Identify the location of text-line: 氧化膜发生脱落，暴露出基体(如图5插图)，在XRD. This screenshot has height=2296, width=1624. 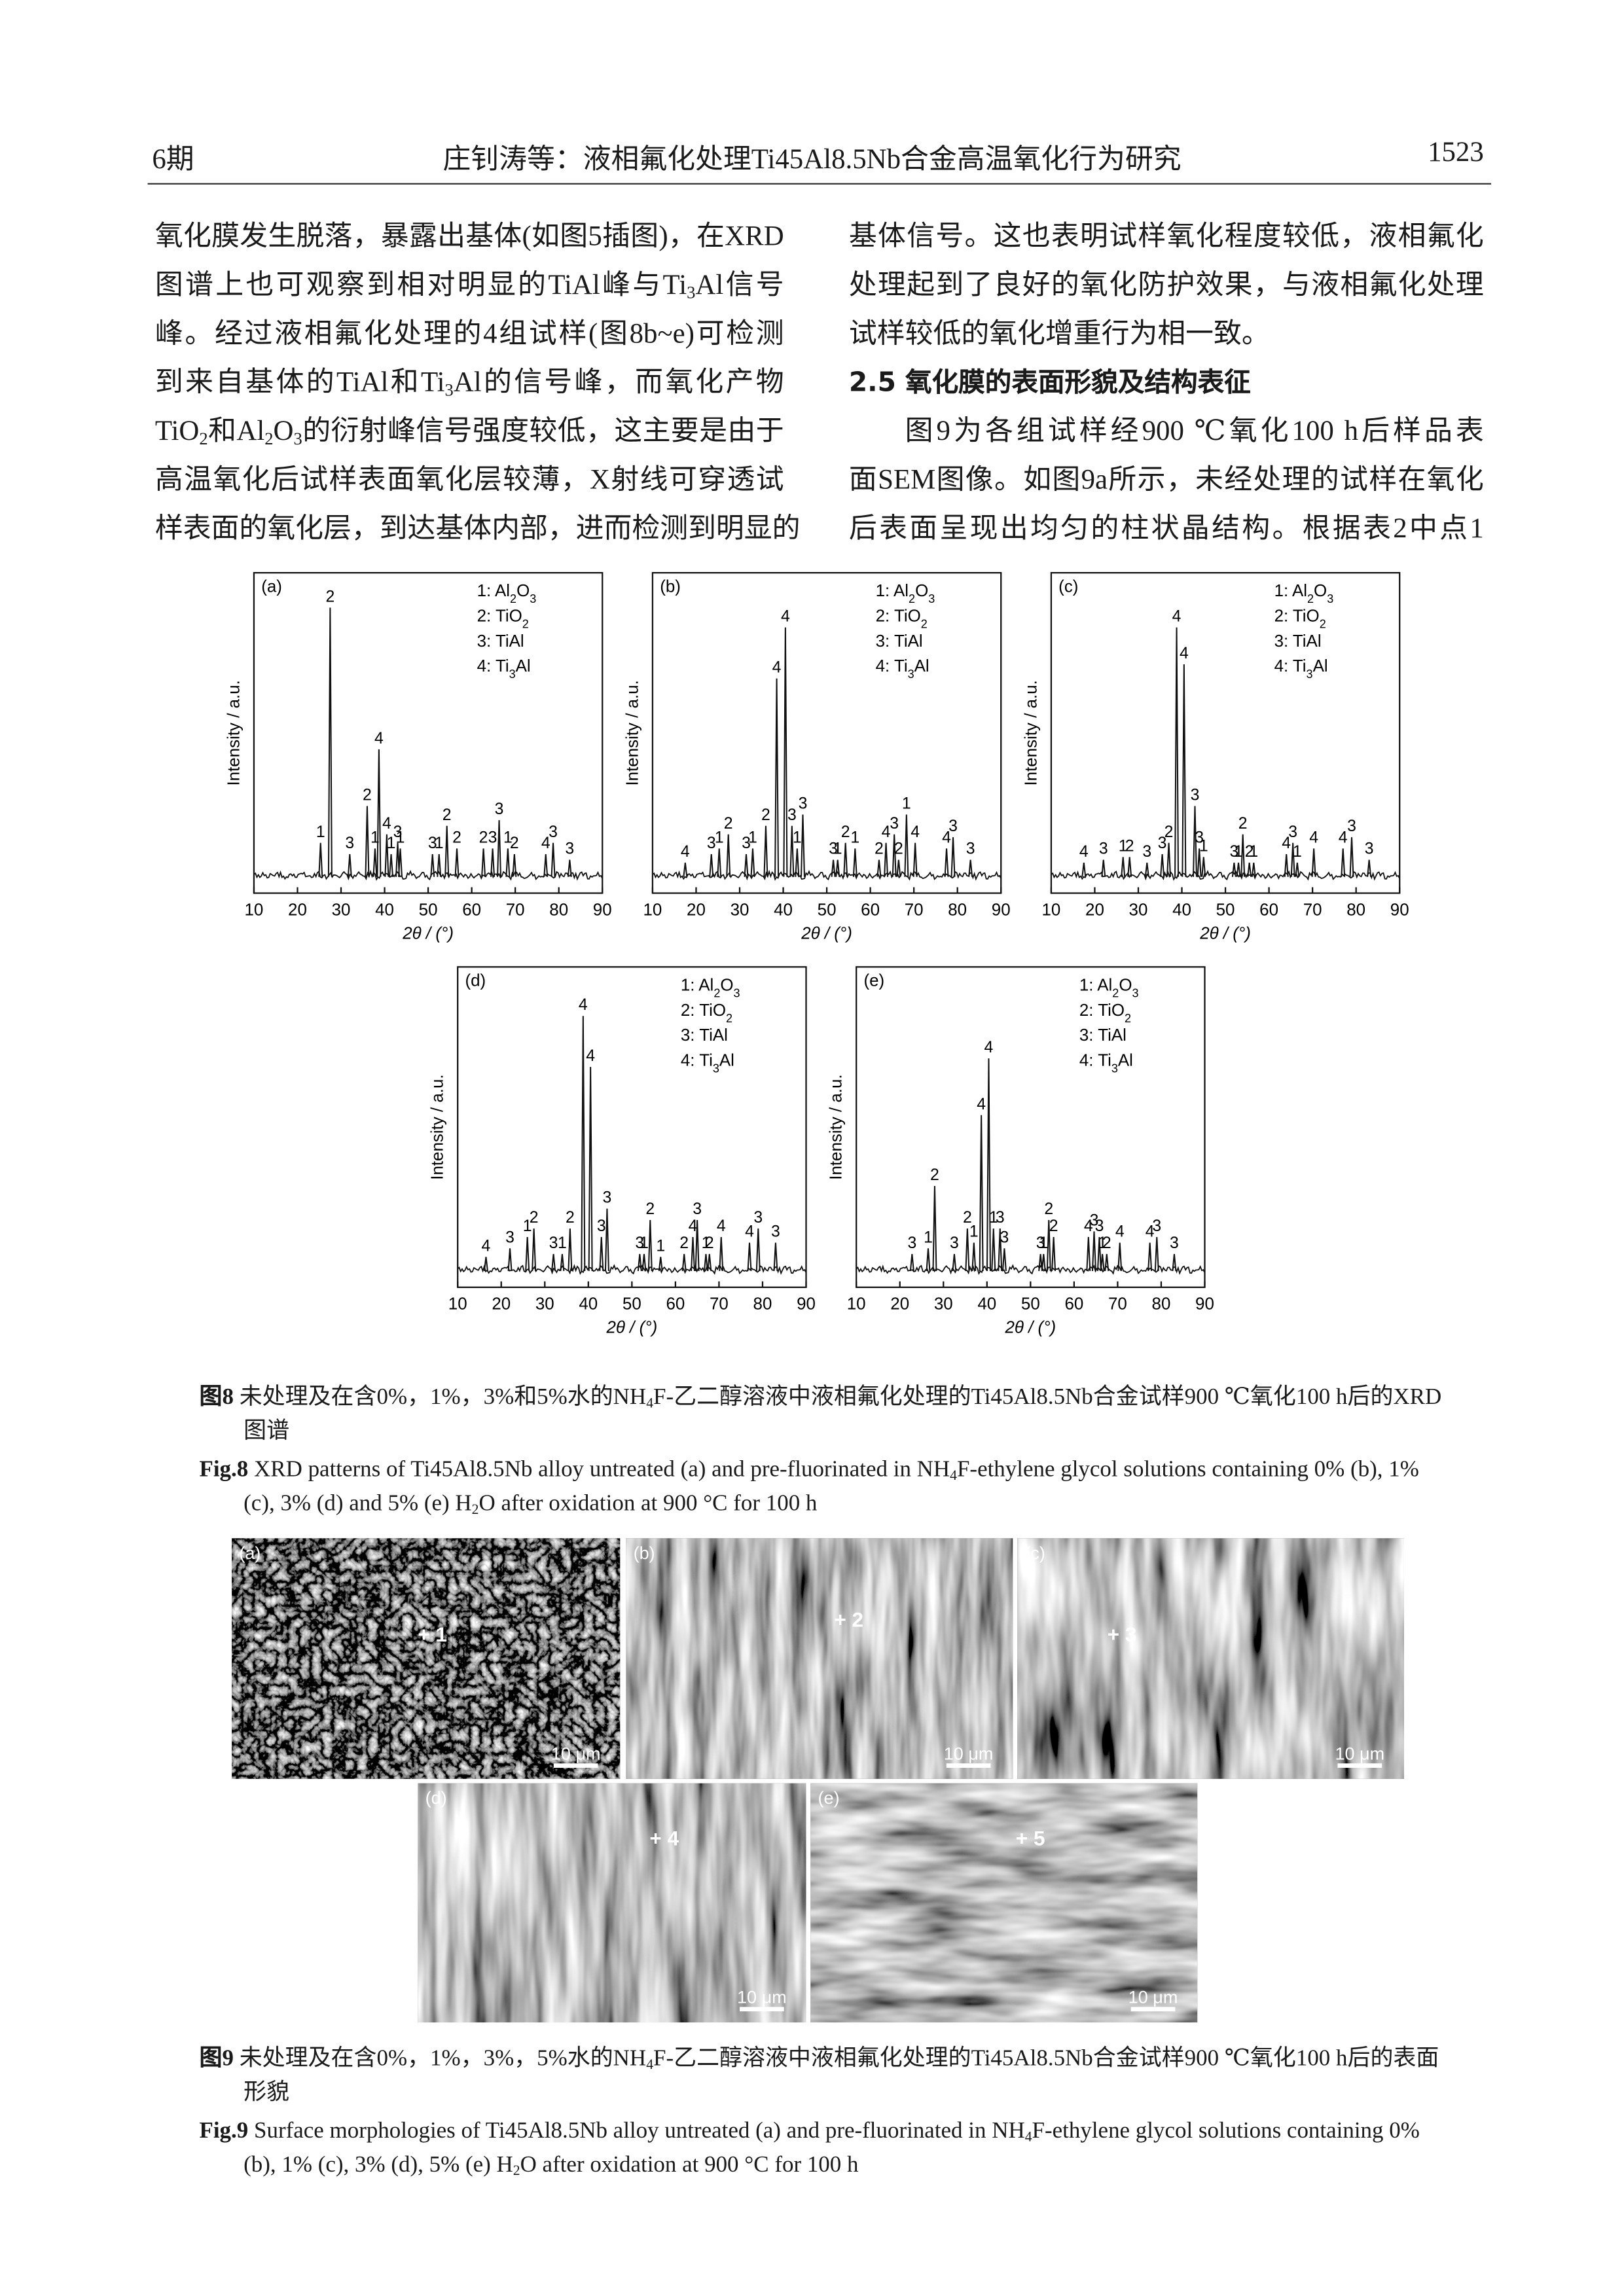
(469, 237).